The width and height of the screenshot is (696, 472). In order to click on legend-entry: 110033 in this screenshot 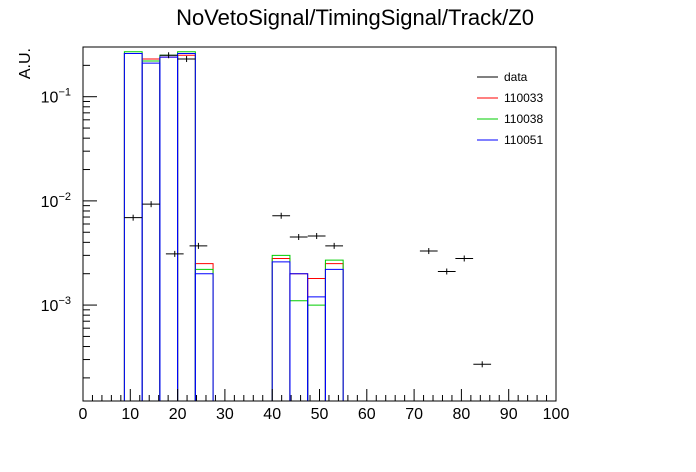, I will do `click(510, 98)`.